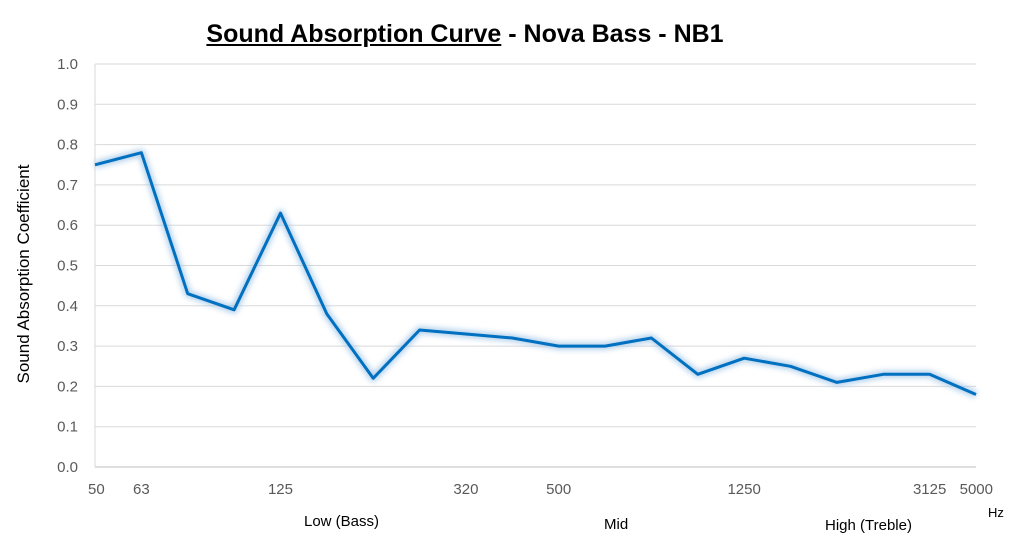  I want to click on y-tick-label: 0.4, so click(67, 306).